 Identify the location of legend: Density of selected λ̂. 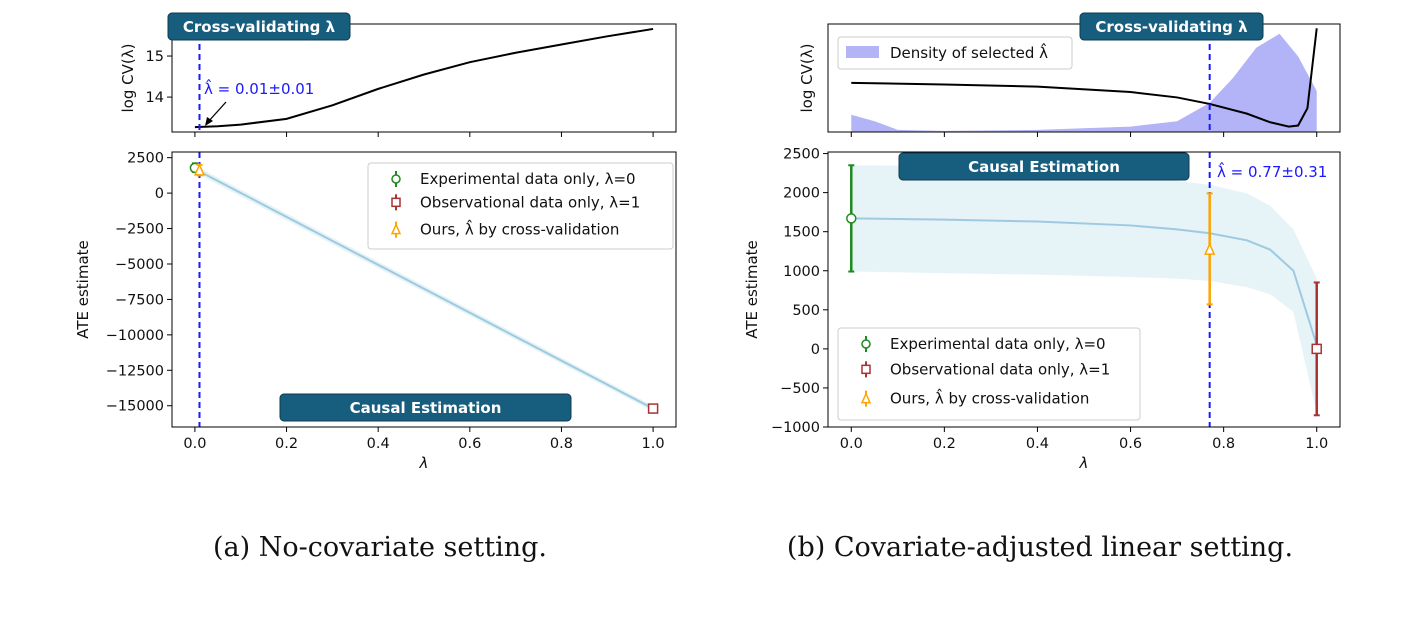
(955, 53).